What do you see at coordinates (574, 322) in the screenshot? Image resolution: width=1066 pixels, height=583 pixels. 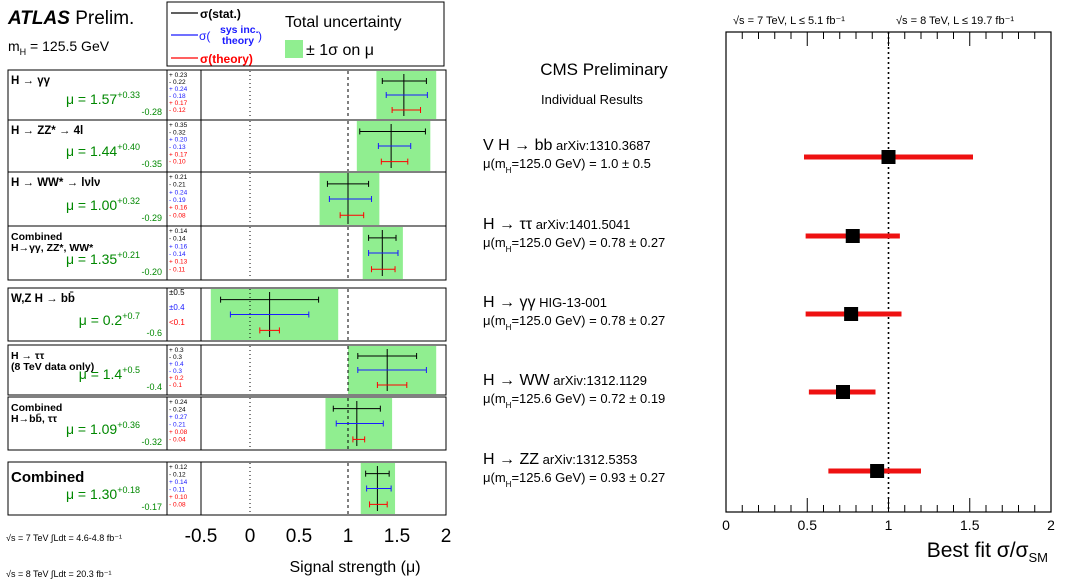 I see `result-label: μ(mH=125.0 GeV) = 0.78 ± 0.27` at bounding box center [574, 322].